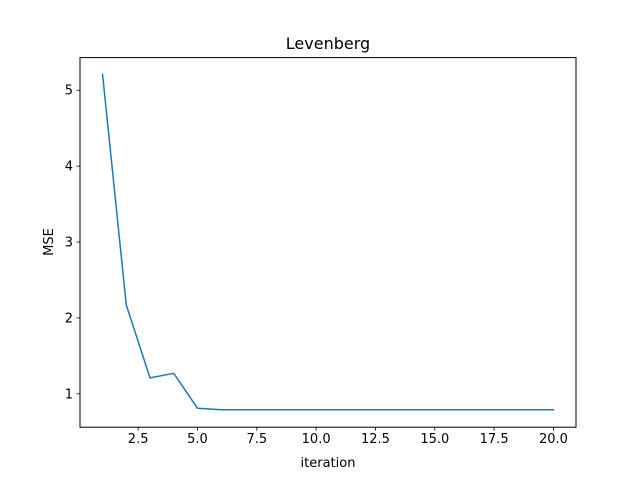 This screenshot has width=640, height=480. Describe the element at coordinates (434, 439) in the screenshot. I see `x-tick-label: 15.0` at that location.